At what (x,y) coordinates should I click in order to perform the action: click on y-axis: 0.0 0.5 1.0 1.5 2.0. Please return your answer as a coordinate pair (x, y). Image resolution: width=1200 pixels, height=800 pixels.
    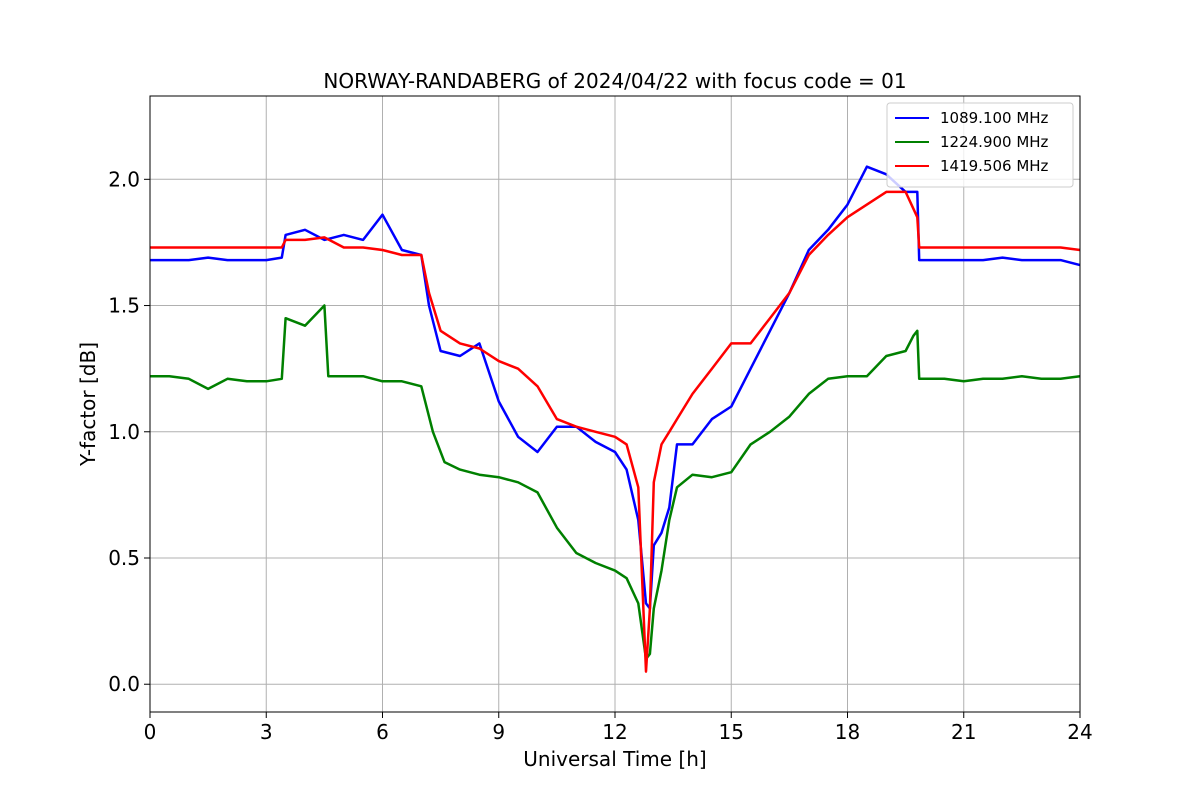
    Looking at the image, I should click on (129, 431).